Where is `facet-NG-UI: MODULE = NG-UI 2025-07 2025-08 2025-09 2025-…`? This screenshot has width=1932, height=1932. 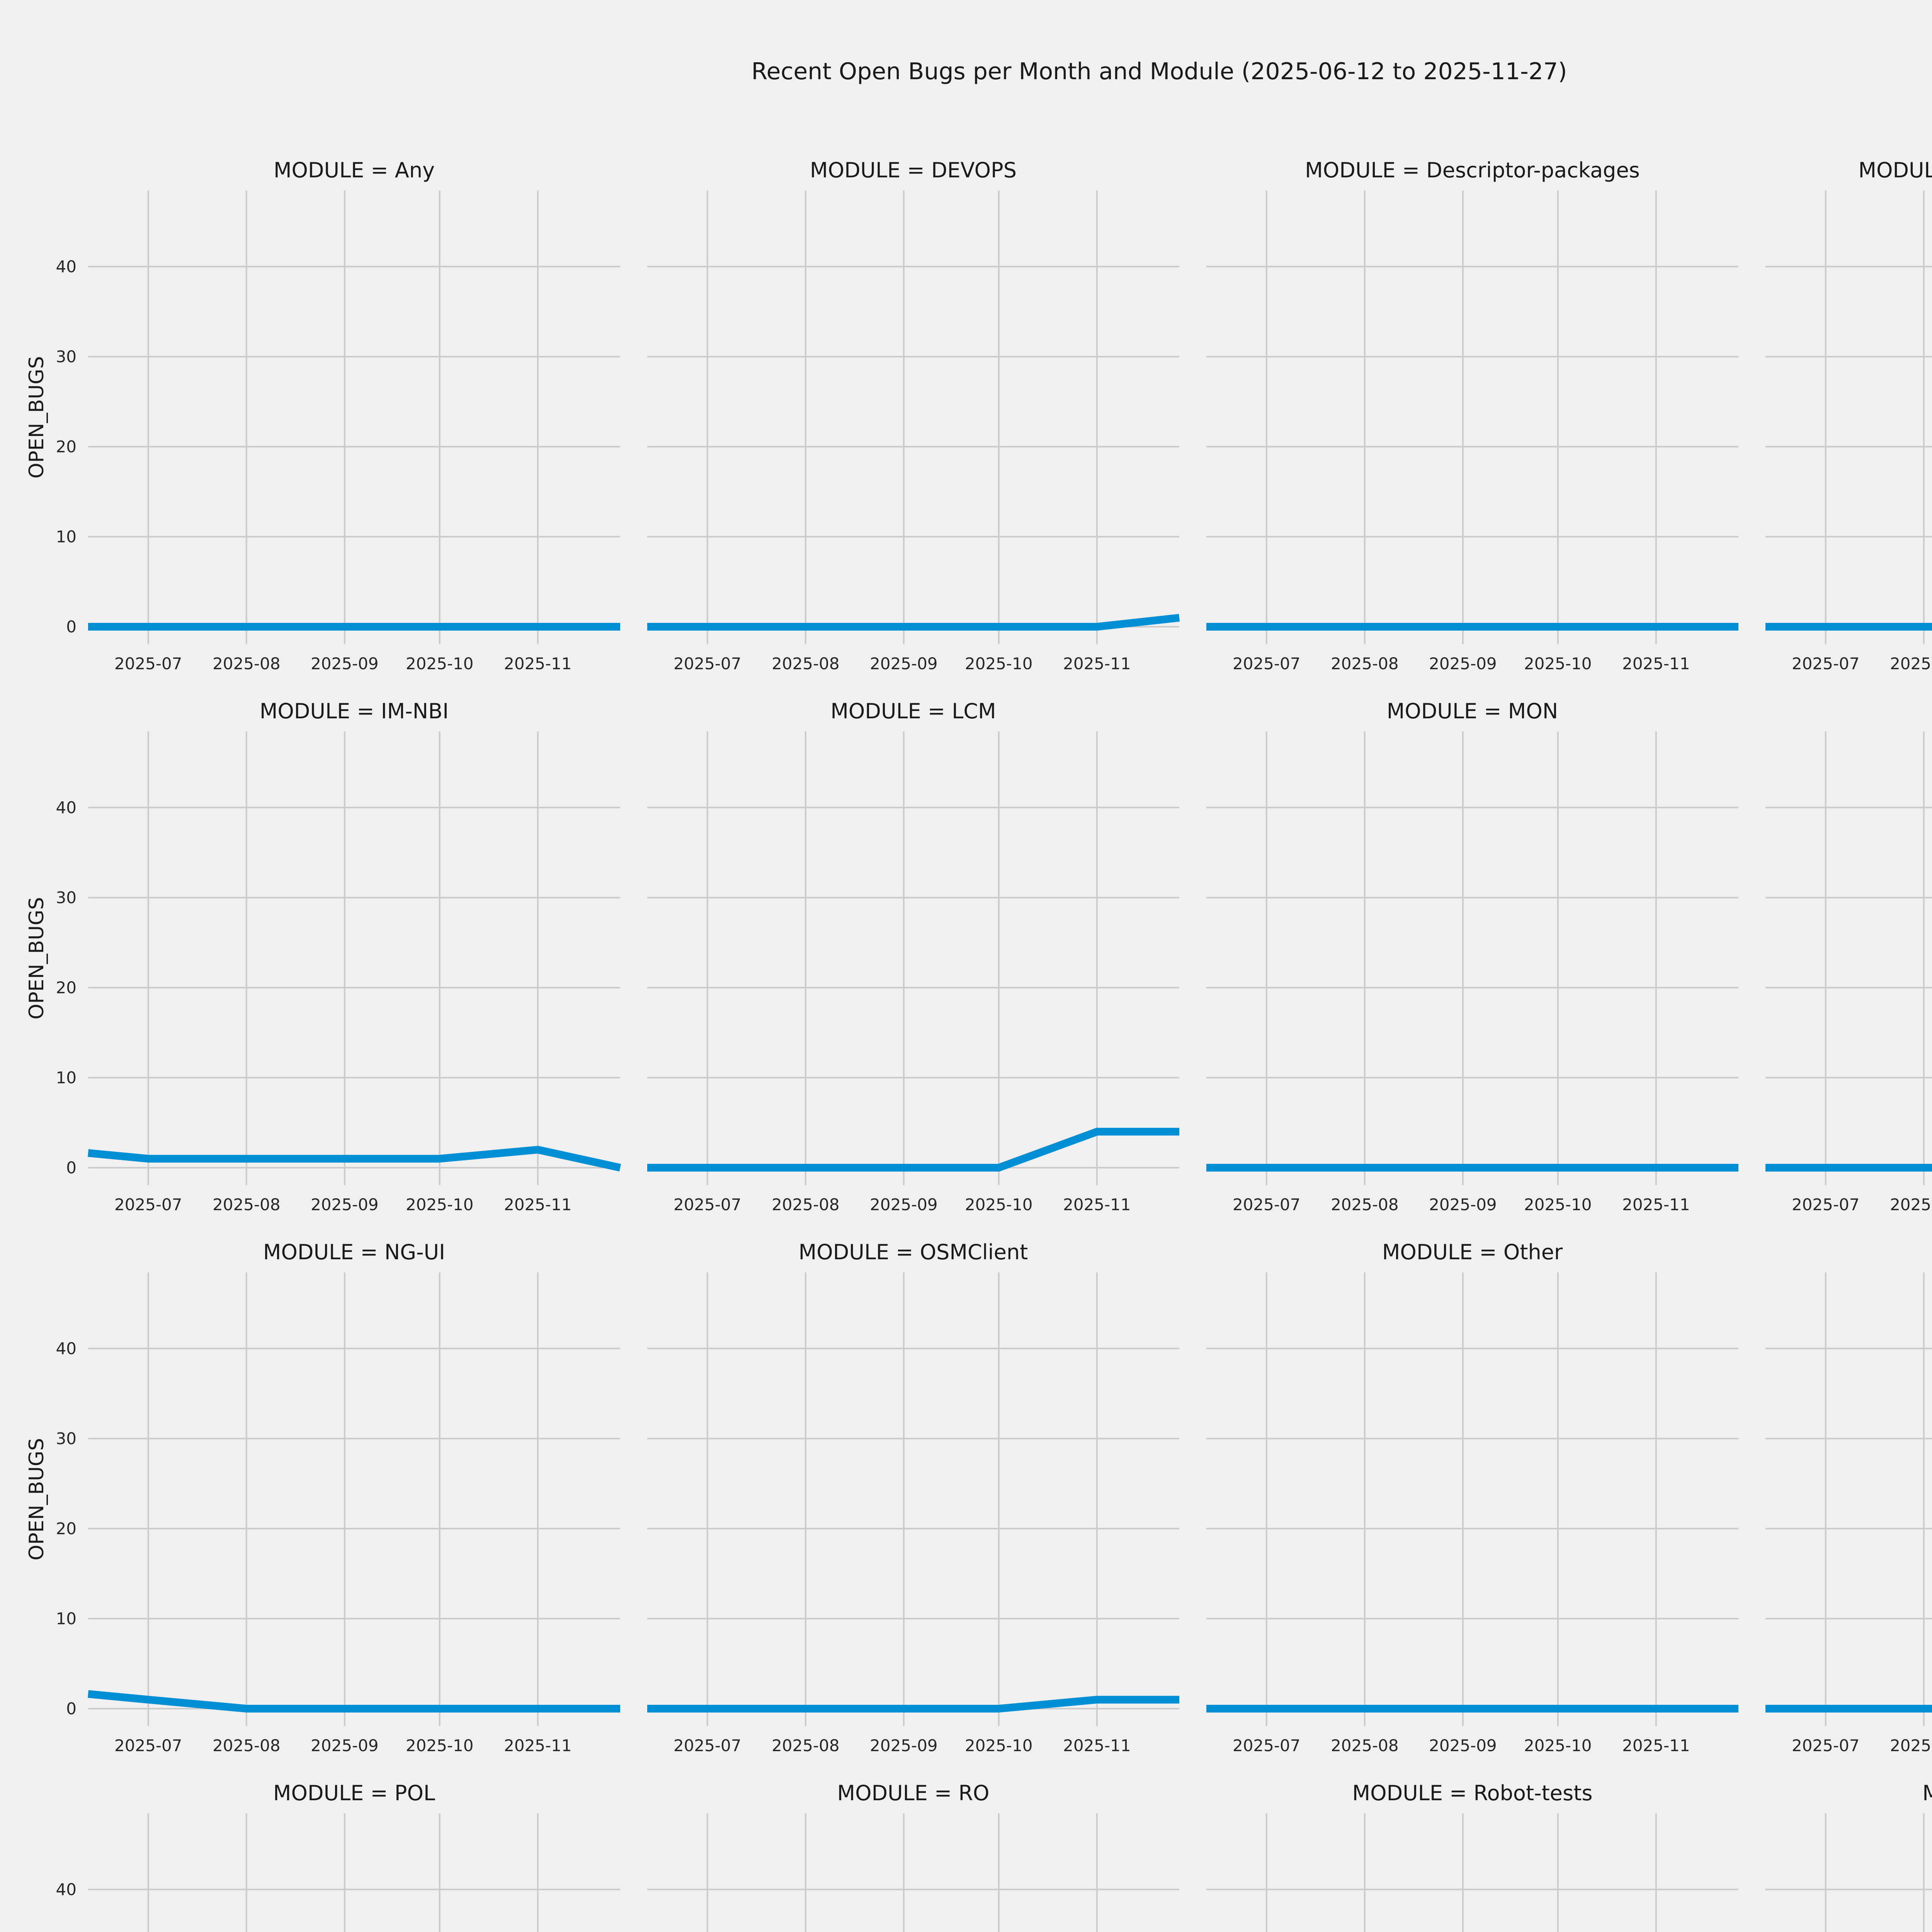
facet-NG-UI: MODULE = NG-UI 2025-07 2025-08 2025-09 2025-… is located at coordinates (338, 1497).